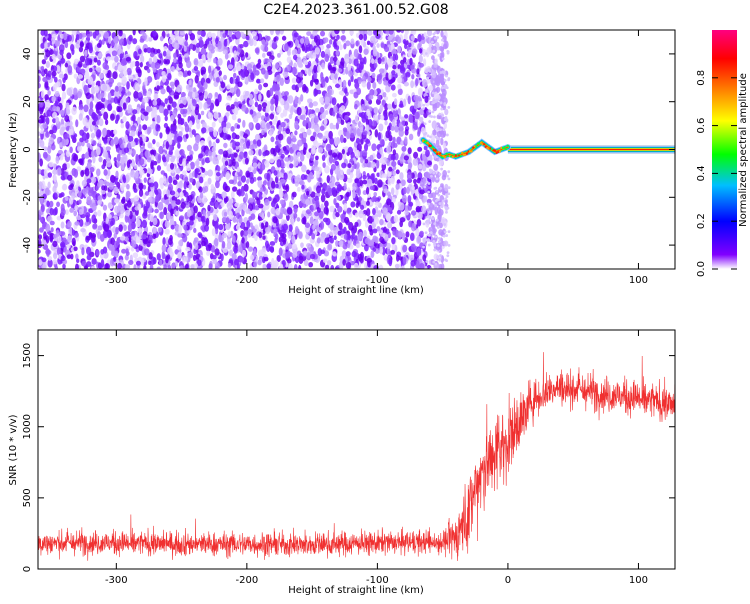 The height and width of the screenshot is (604, 750). What do you see at coordinates (355, 10) in the screenshot?
I see `figure-title: C2E4.2023.361.00.52.G08` at bounding box center [355, 10].